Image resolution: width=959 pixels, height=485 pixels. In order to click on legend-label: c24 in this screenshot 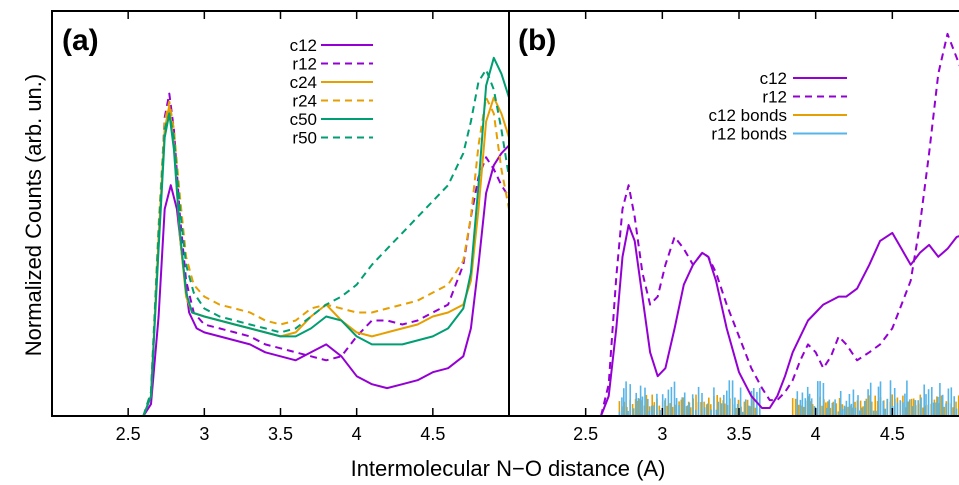, I will do `click(303, 82)`.